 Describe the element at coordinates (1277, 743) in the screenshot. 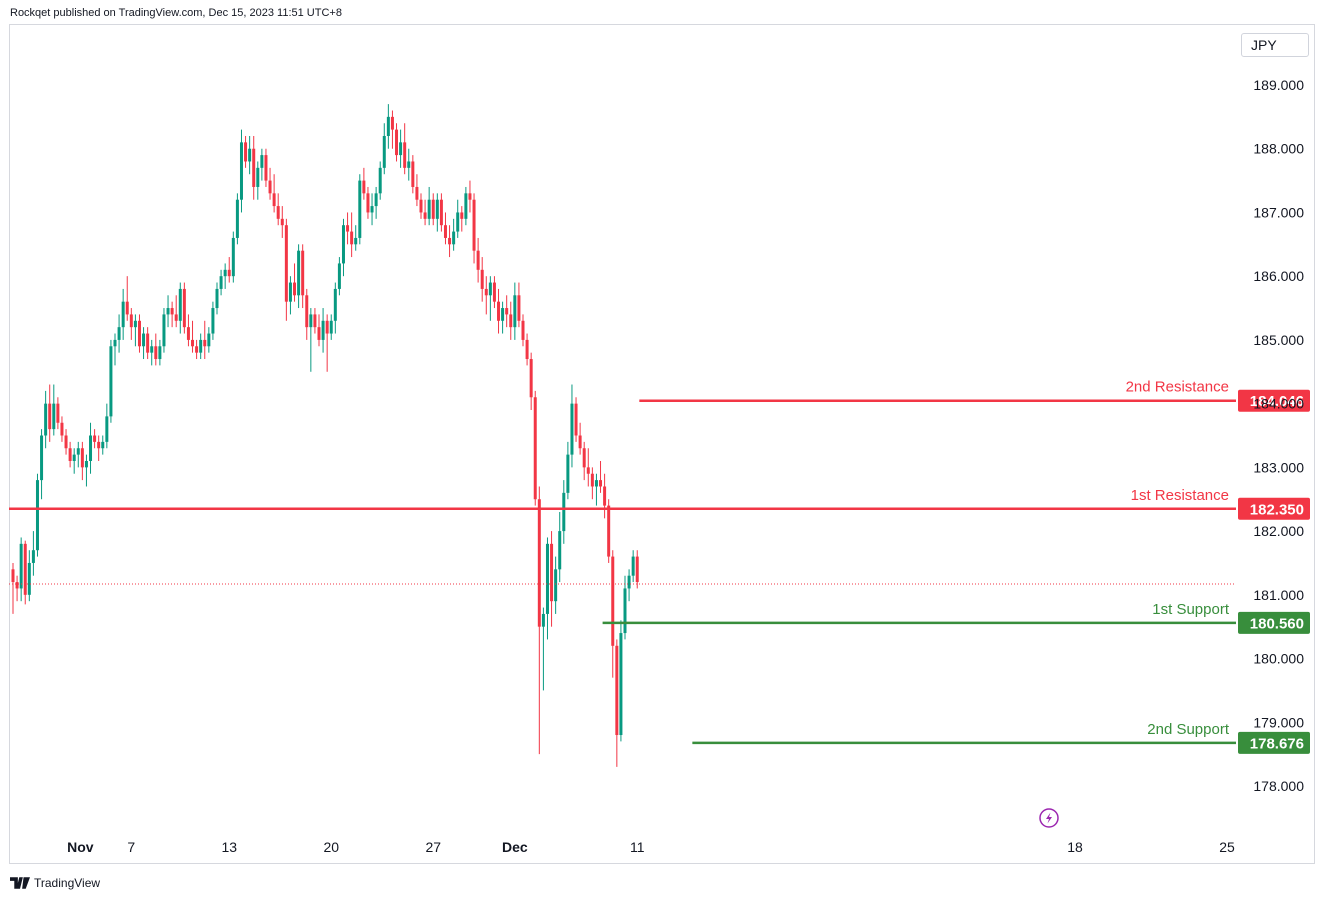

I see `level-price-text: 178.676` at that location.